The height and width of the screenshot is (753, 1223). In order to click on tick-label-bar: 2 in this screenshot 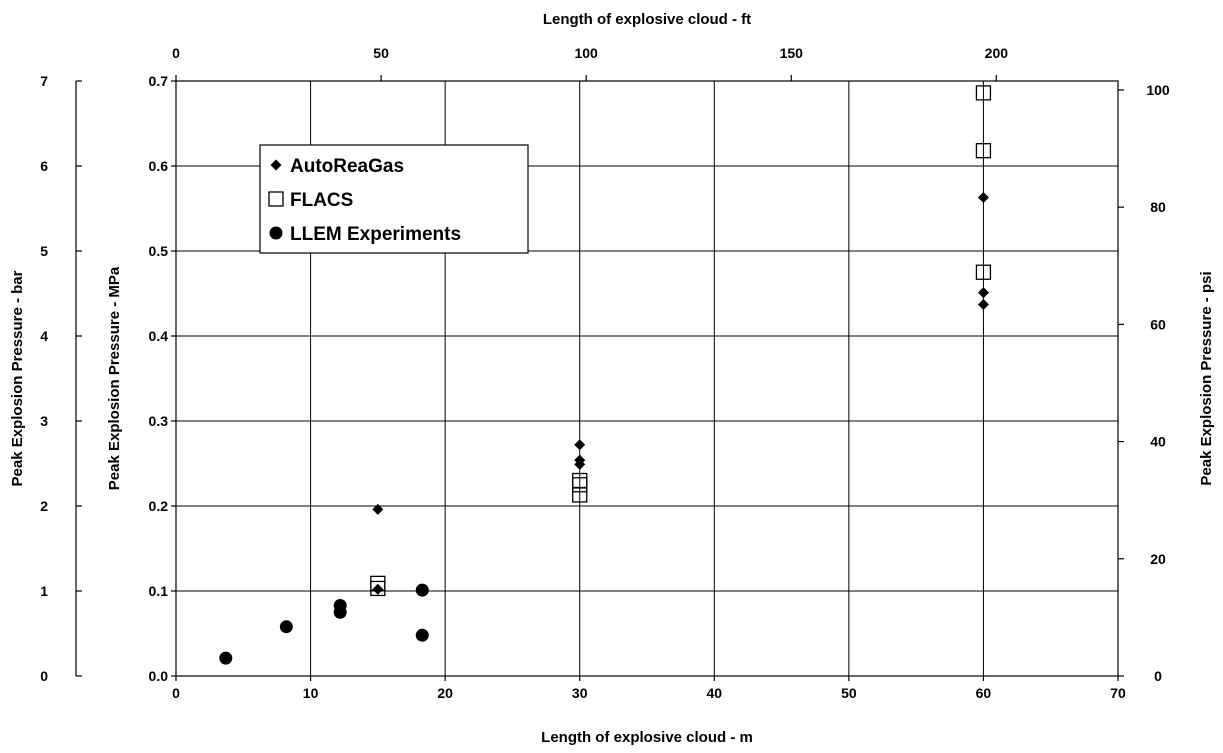, I will do `click(44, 506)`.